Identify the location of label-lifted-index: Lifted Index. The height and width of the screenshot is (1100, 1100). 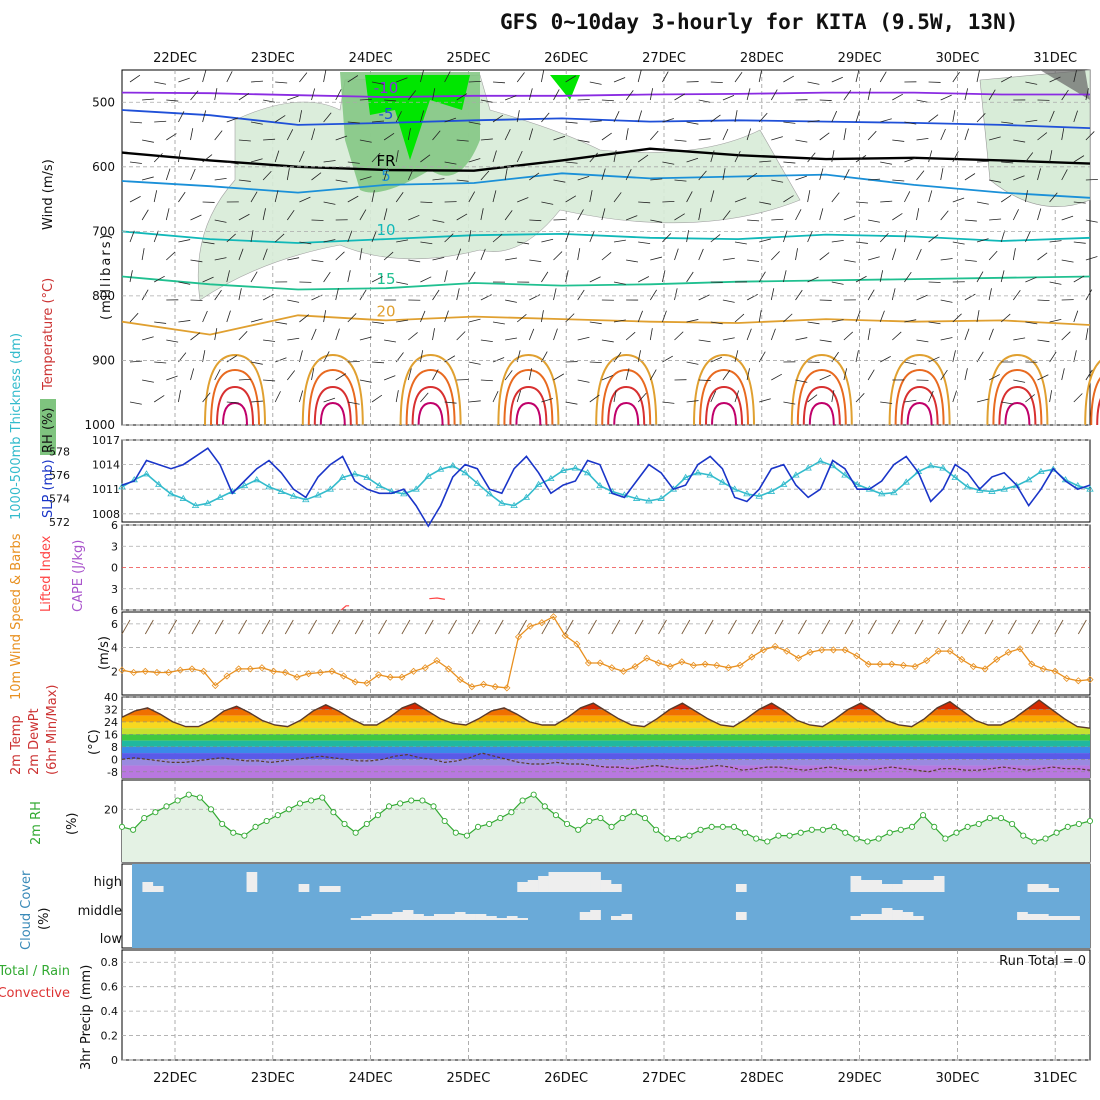
(46, 573).